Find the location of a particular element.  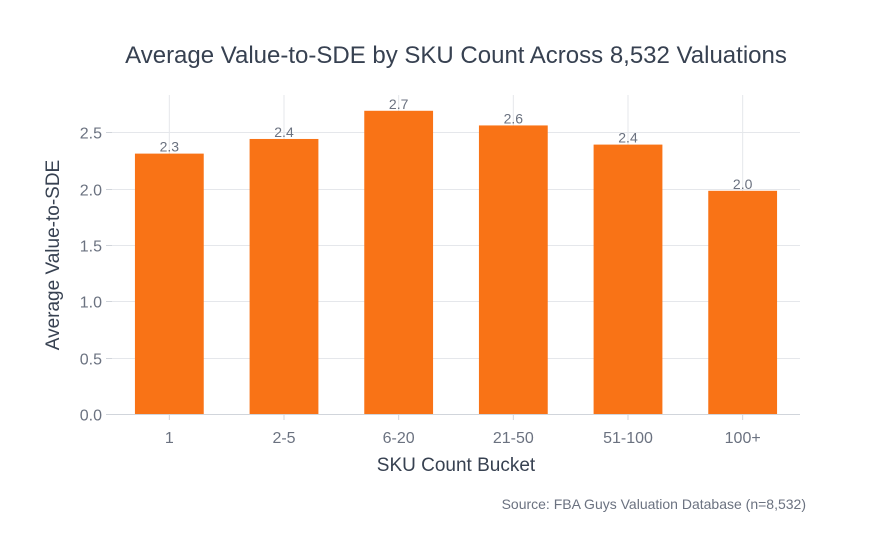

x-tick-label: 6-20 is located at coordinates (399, 438).